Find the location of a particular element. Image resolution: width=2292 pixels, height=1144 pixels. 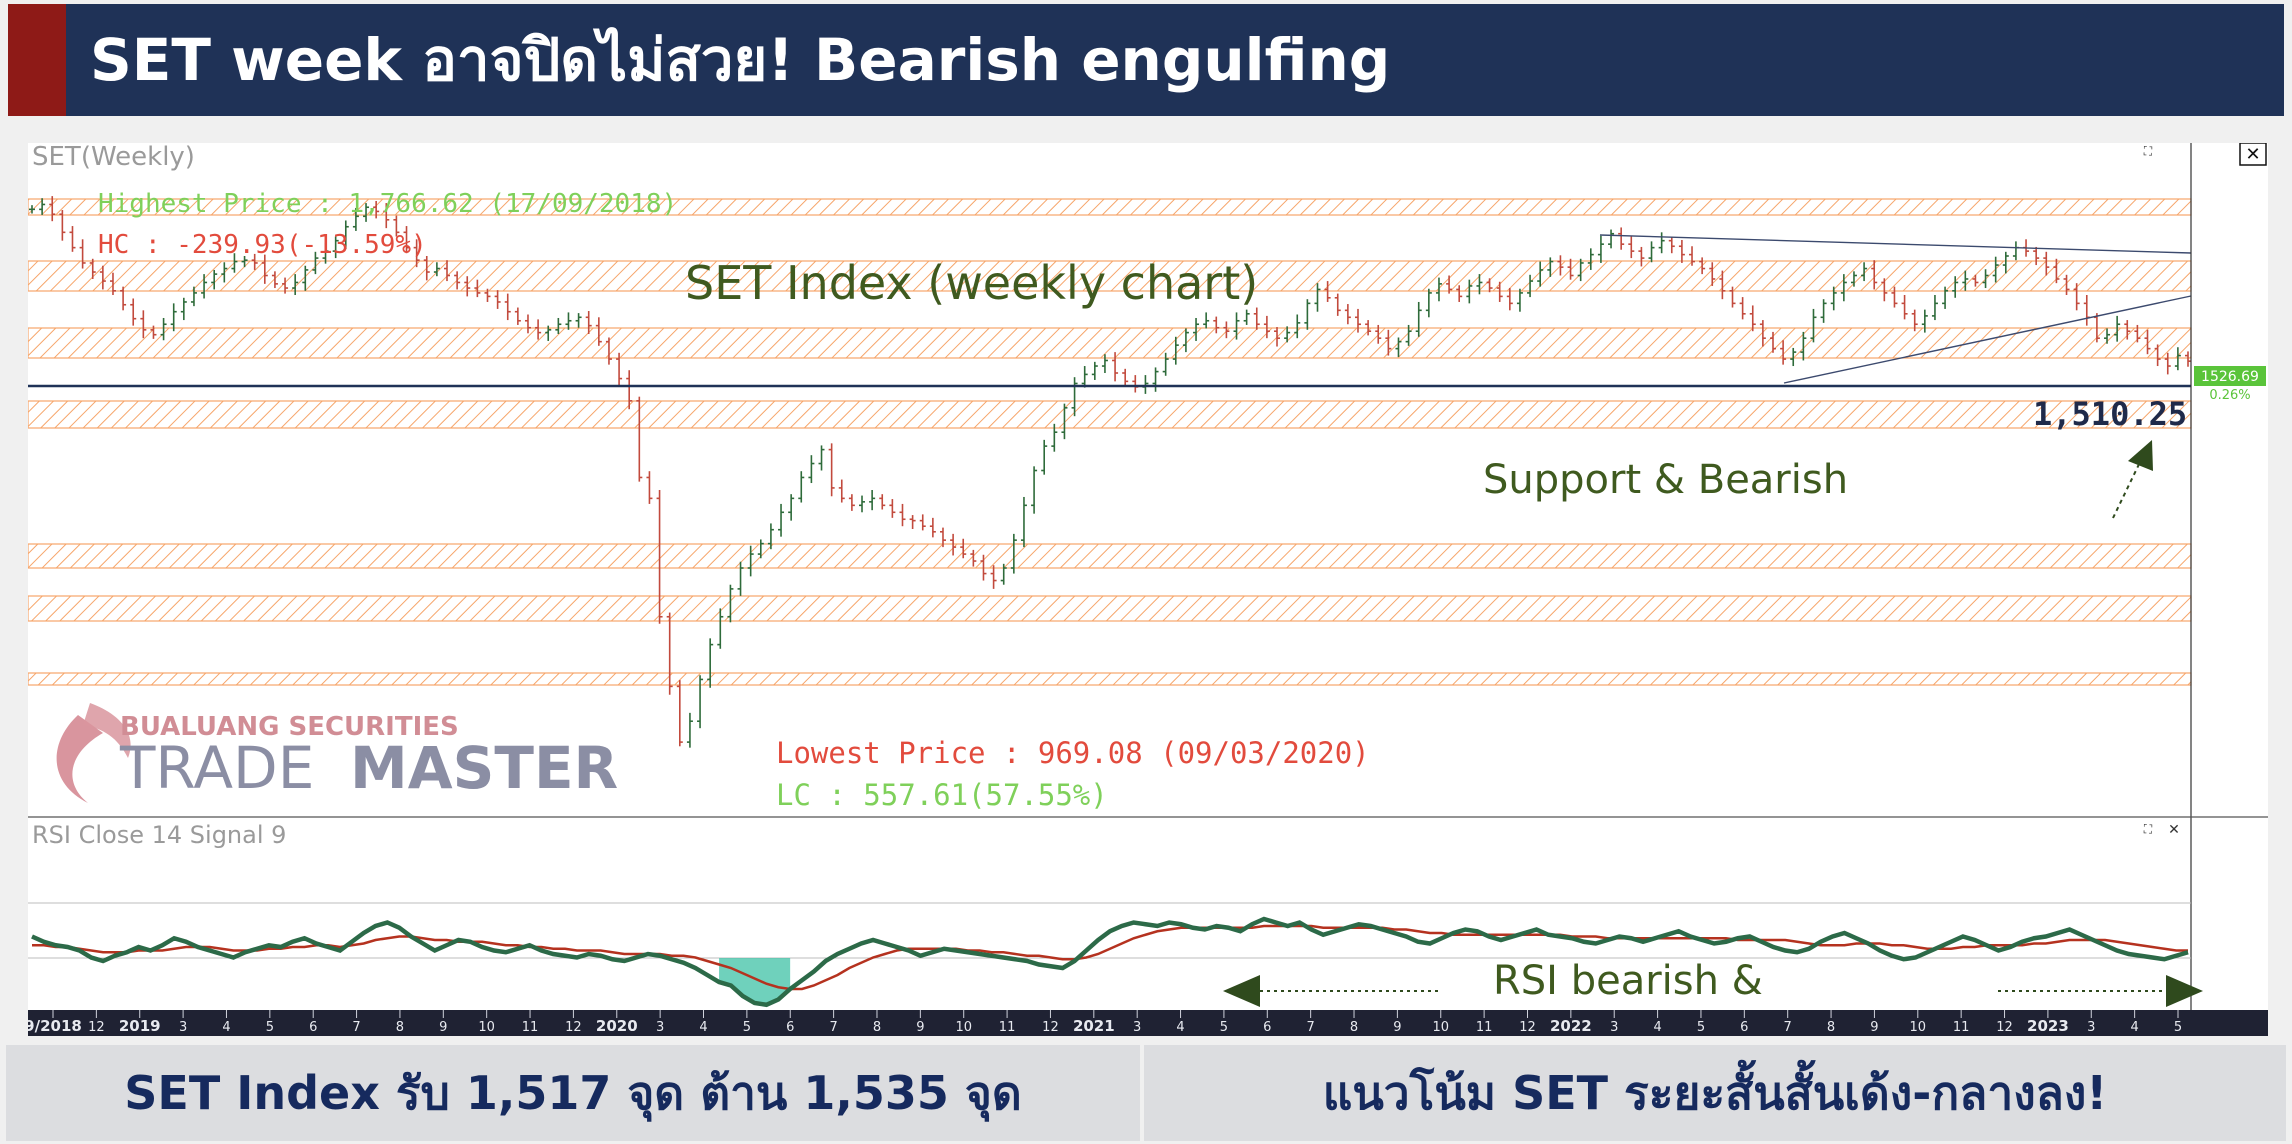

x-tick-label: 2020 is located at coordinates (617, 1026).